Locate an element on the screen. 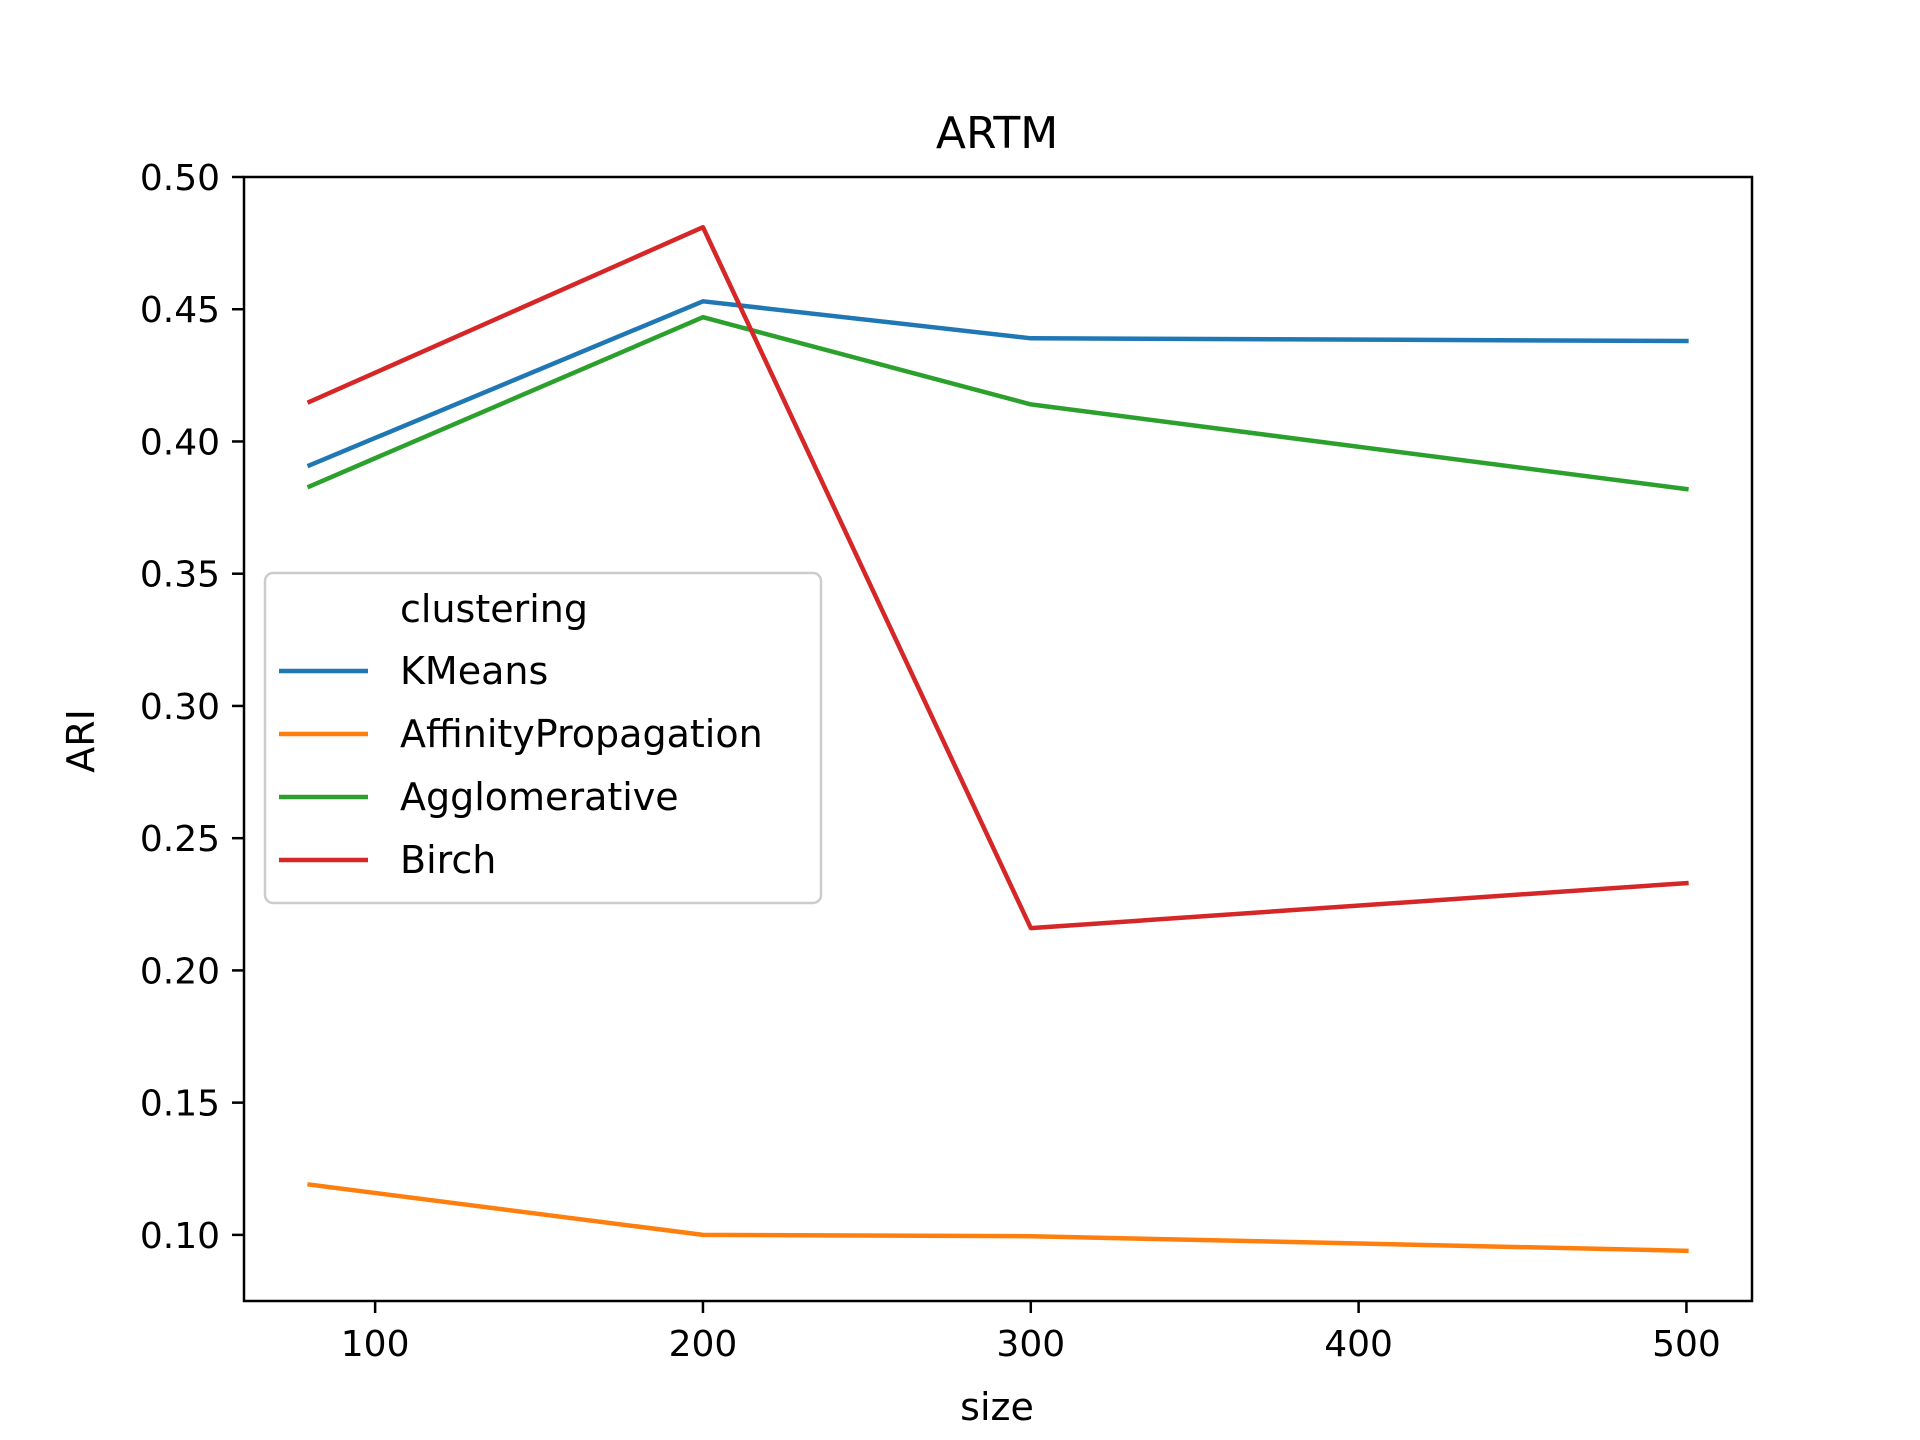  y-tick-label: 0.45 is located at coordinates (180, 310).